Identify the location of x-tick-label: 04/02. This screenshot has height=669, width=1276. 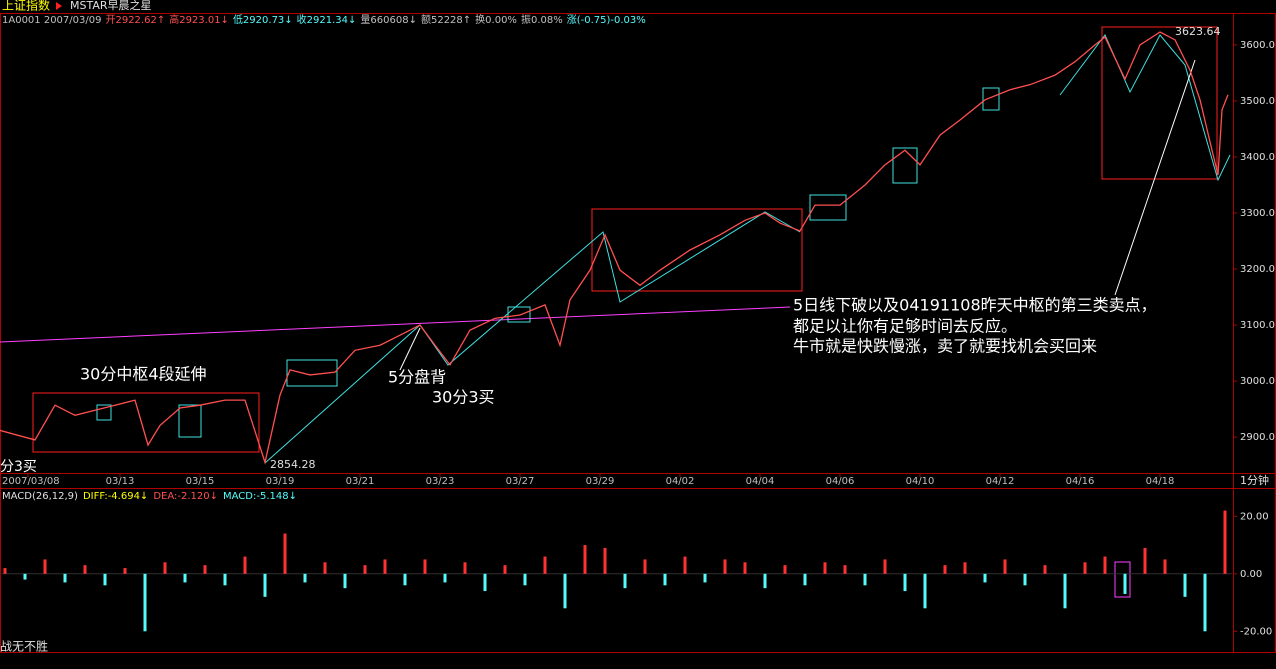
(680, 481).